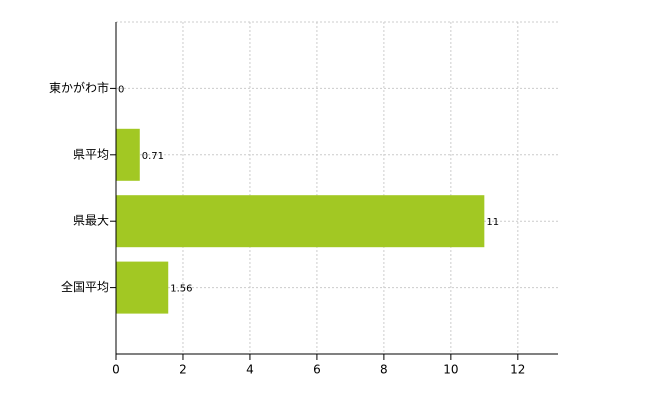  What do you see at coordinates (121, 89) in the screenshot?
I see `value-label: 0` at bounding box center [121, 89].